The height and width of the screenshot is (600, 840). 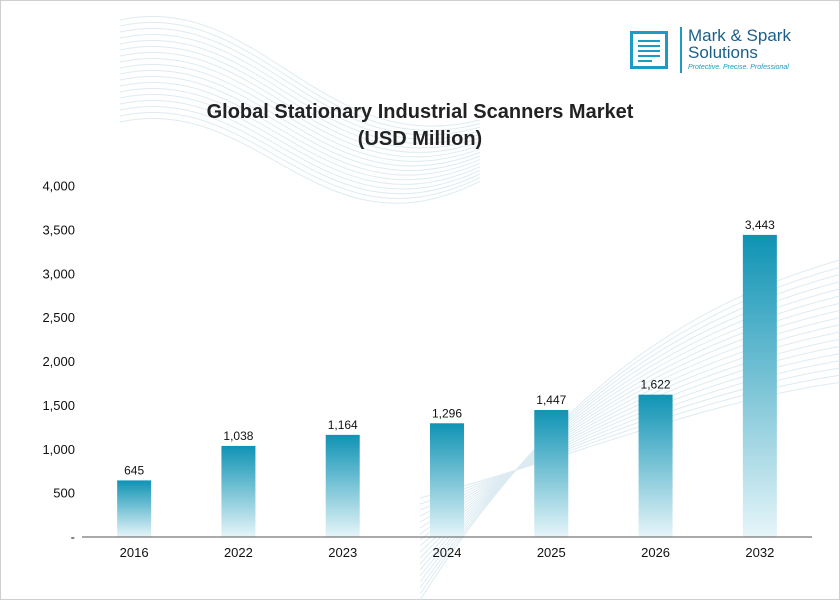 What do you see at coordinates (760, 225) in the screenshot?
I see `data-label-2032: 3,443` at bounding box center [760, 225].